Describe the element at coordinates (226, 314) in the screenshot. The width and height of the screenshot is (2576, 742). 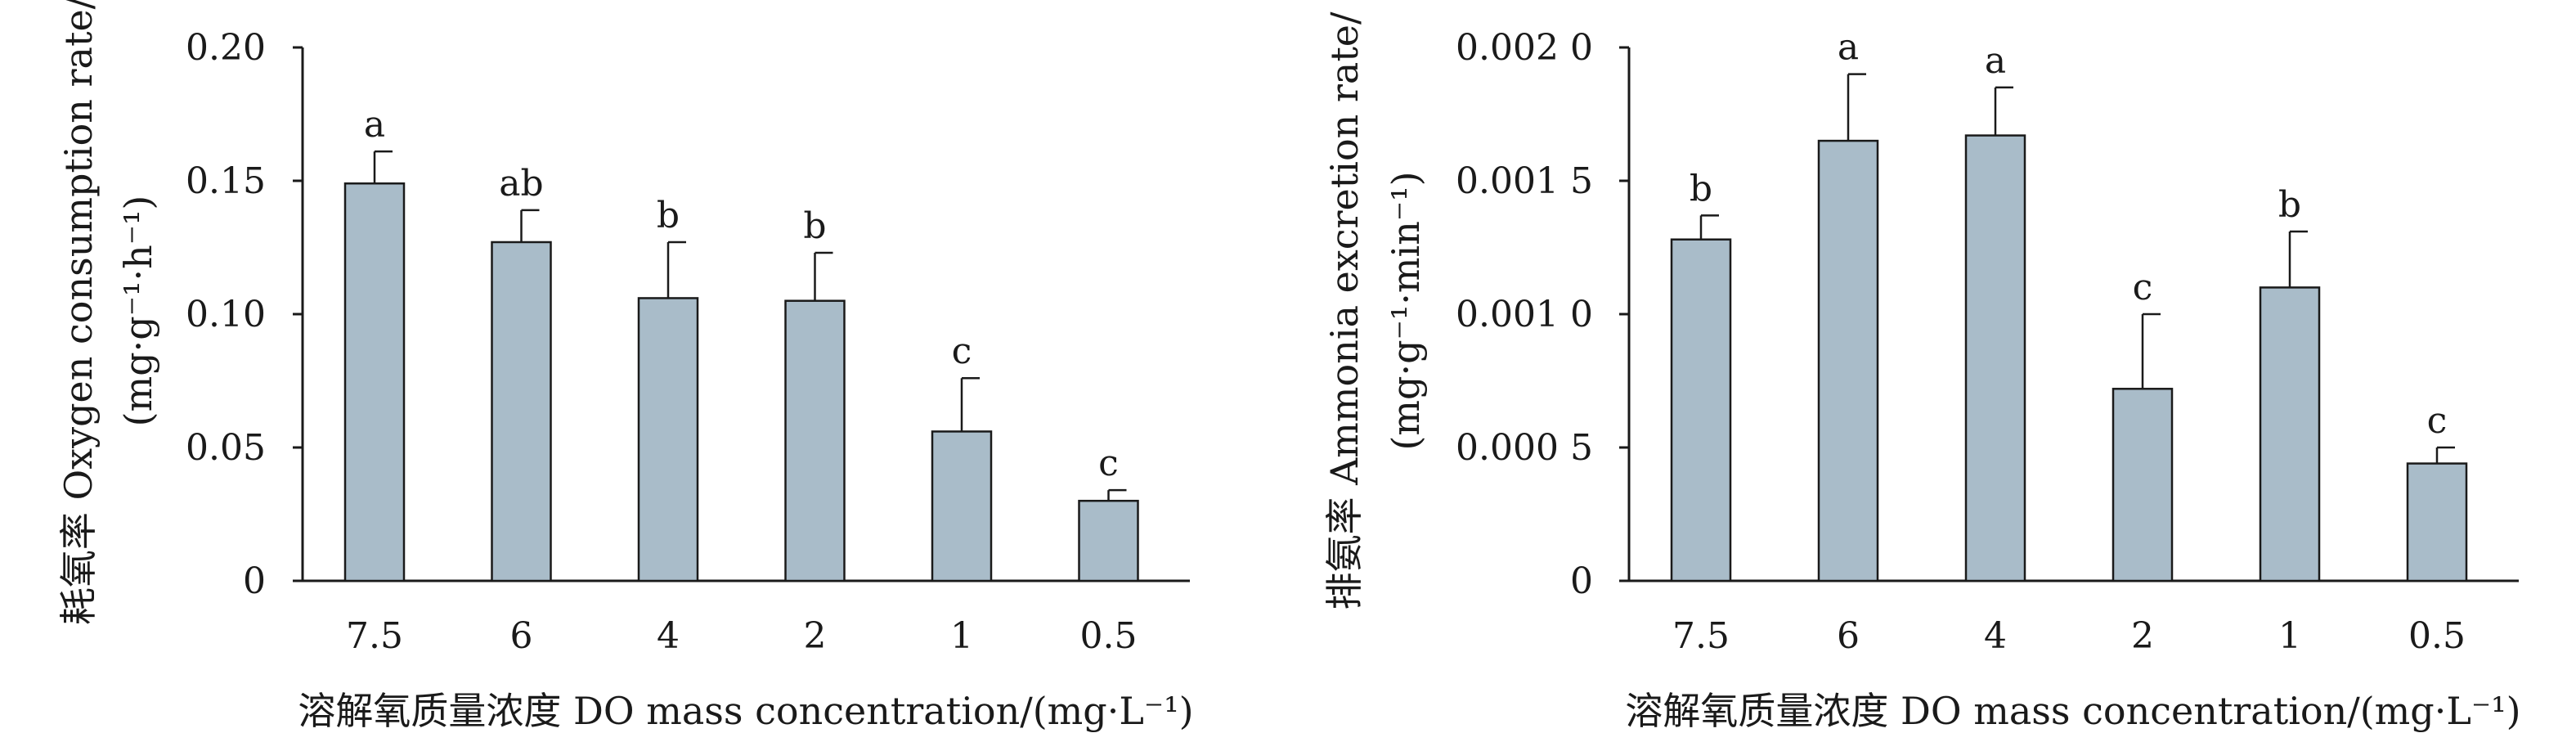
I see `y-tick-label: 0.10` at that location.